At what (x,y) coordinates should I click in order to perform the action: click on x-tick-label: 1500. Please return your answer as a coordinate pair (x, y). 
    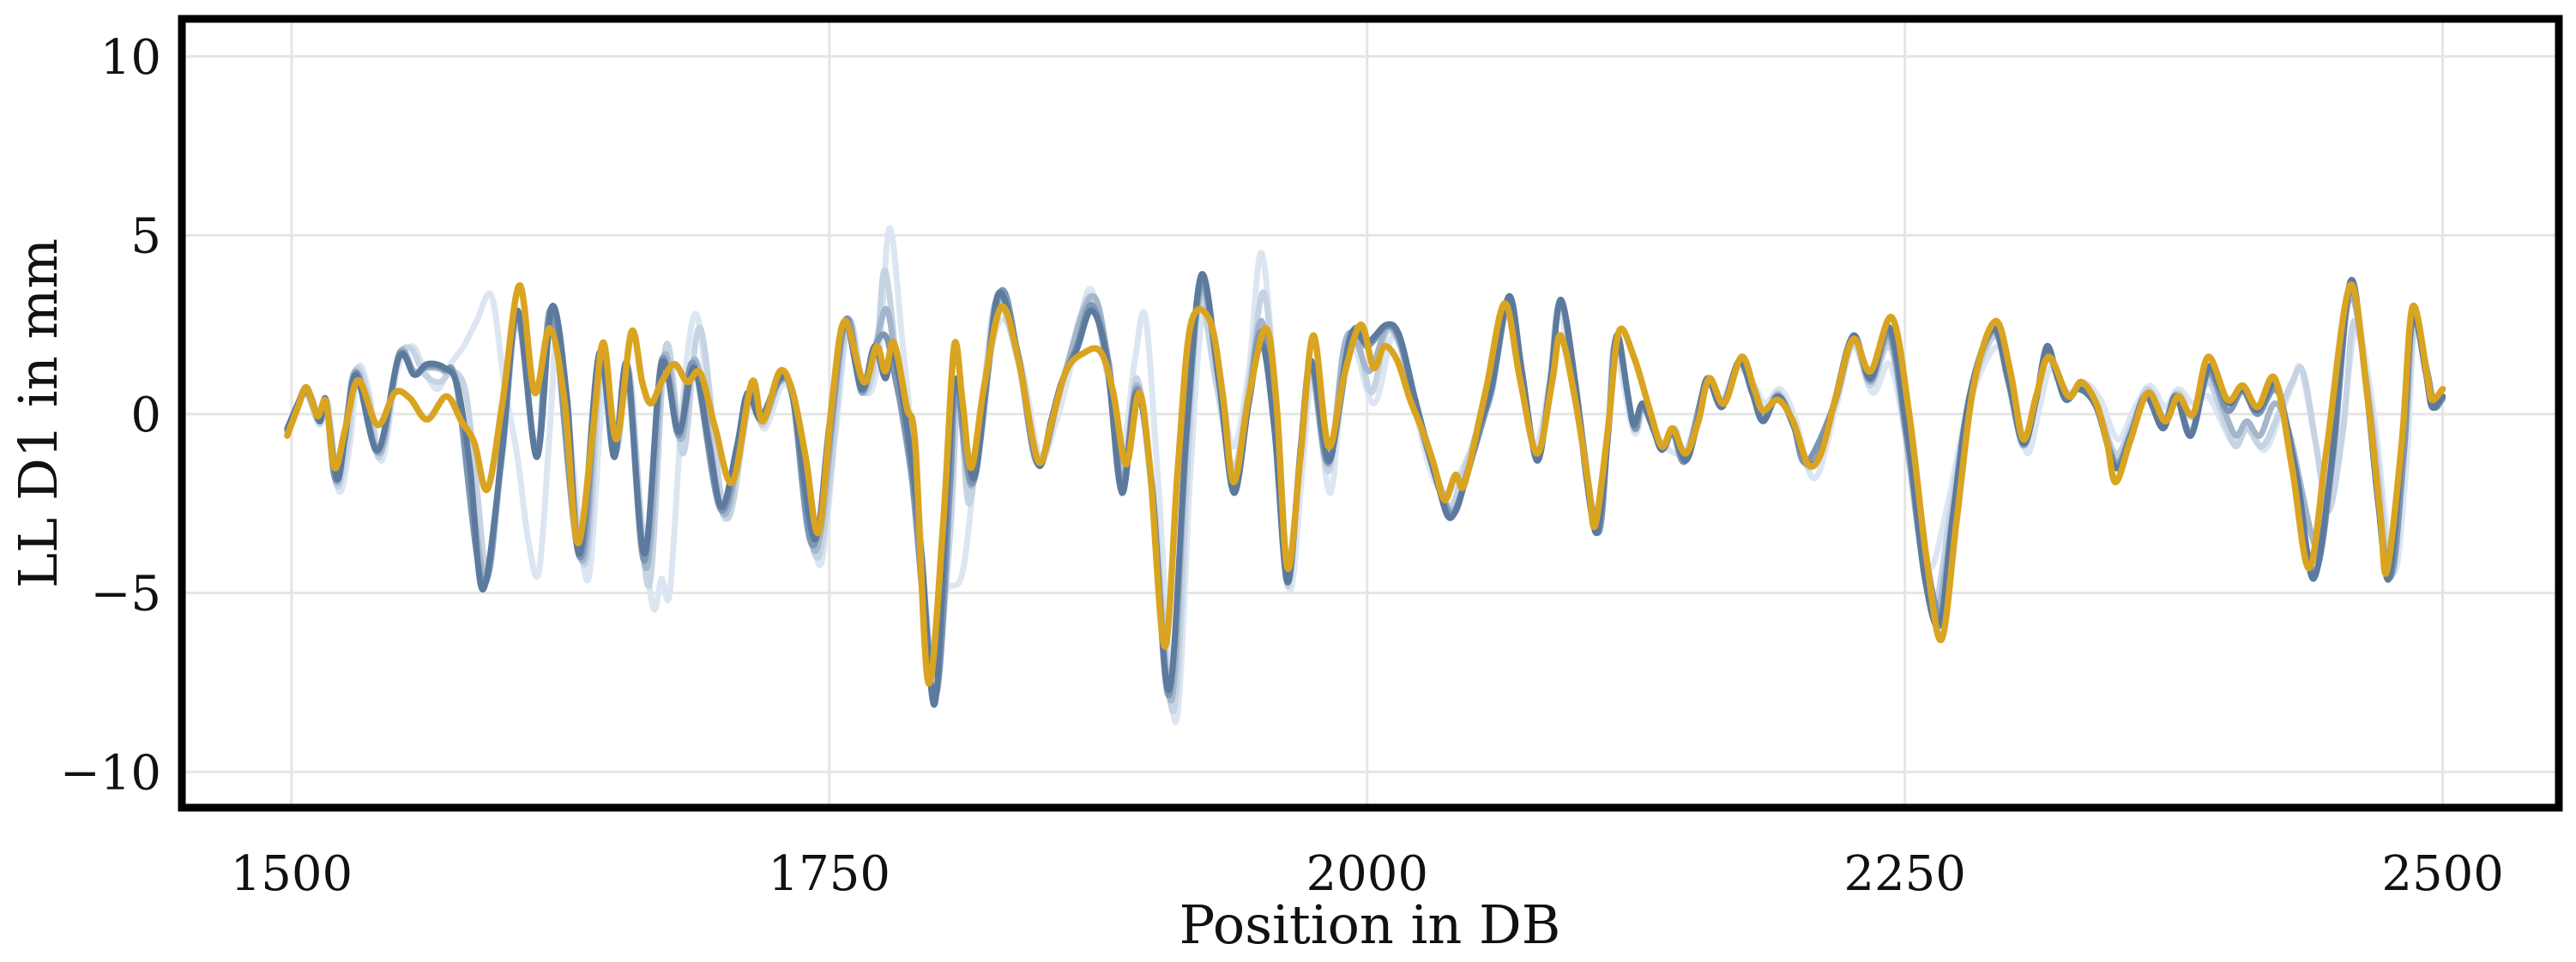
    Looking at the image, I should click on (292, 874).